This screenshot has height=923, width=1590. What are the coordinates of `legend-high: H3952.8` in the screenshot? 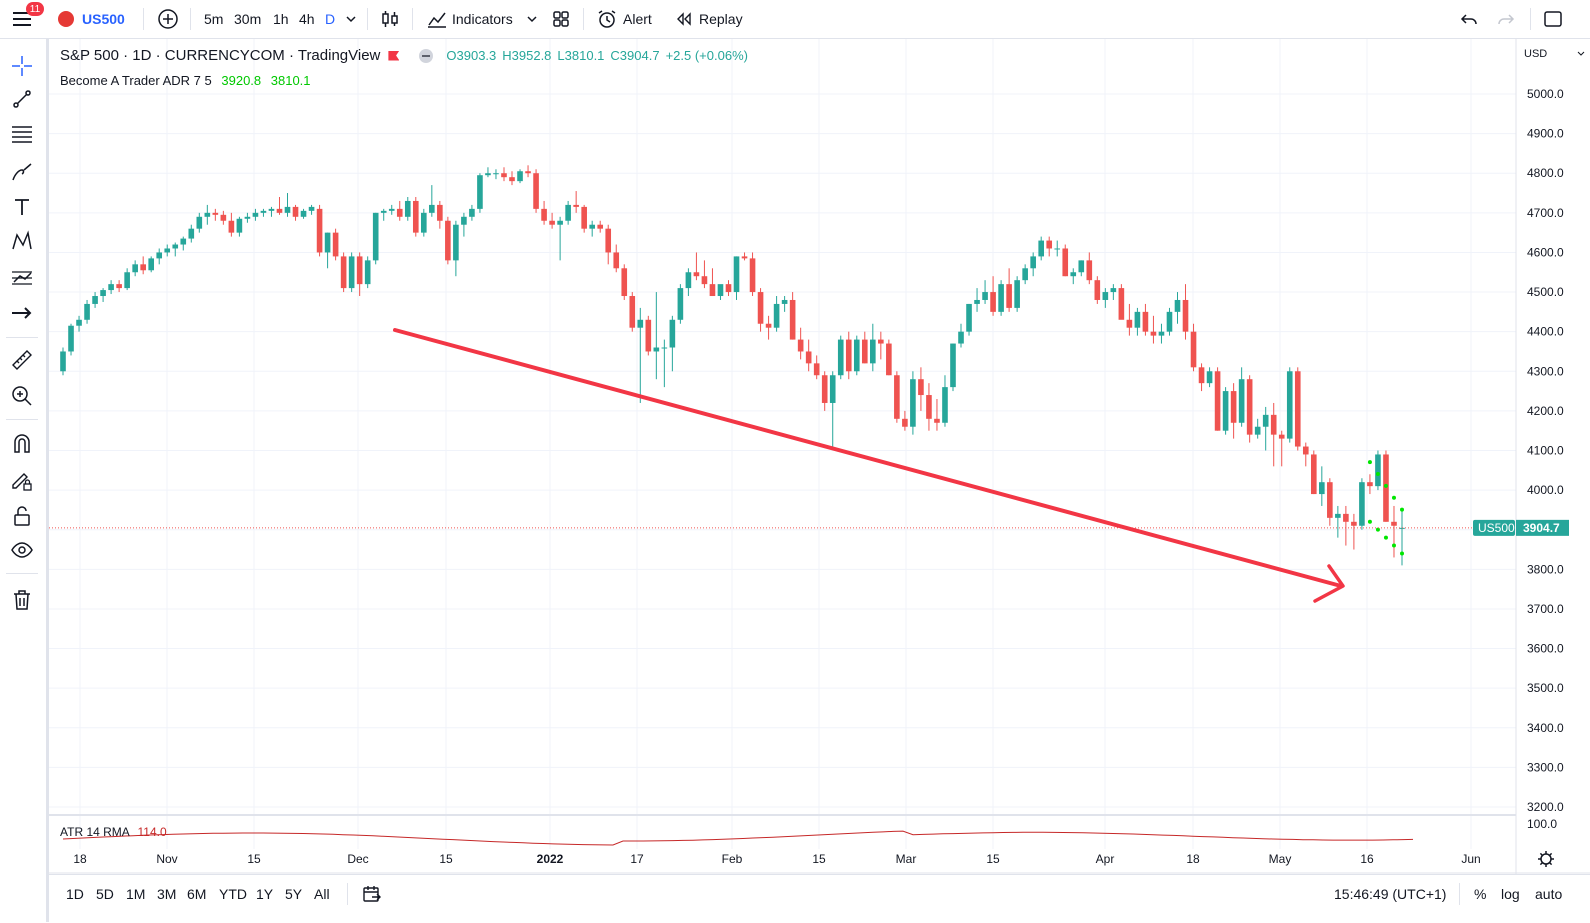 It's located at (527, 55).